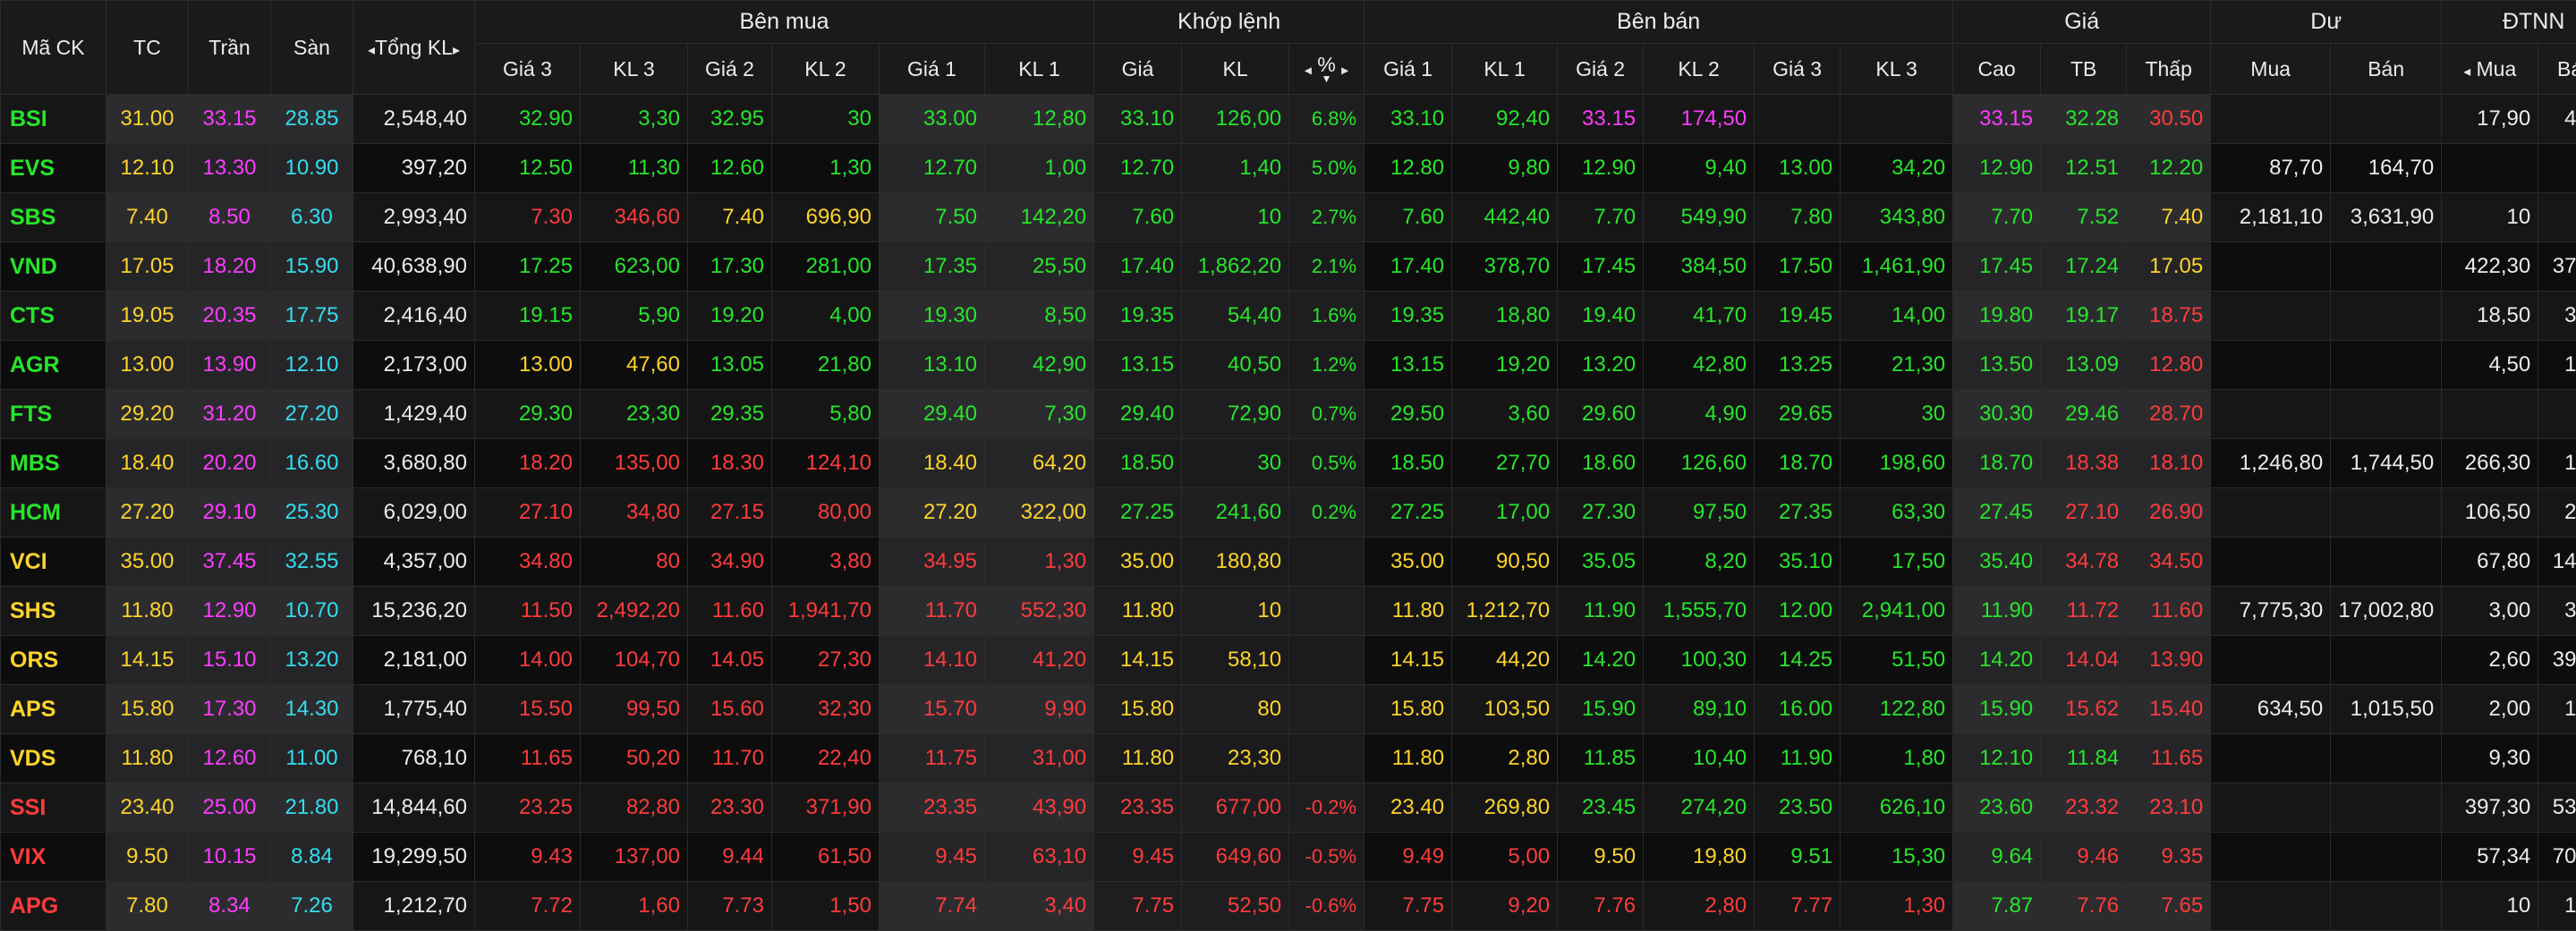 This screenshot has width=2576, height=931. What do you see at coordinates (53, 562) in the screenshot?
I see `cell-symbol: VCI` at bounding box center [53, 562].